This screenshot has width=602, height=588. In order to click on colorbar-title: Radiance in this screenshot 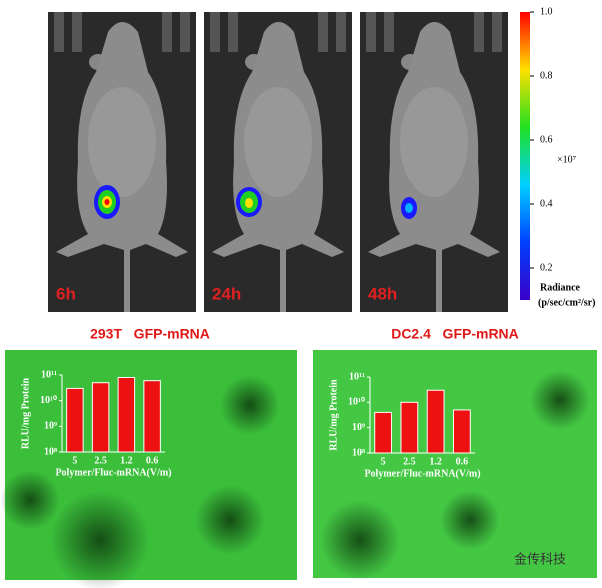, I will do `click(560, 287)`.